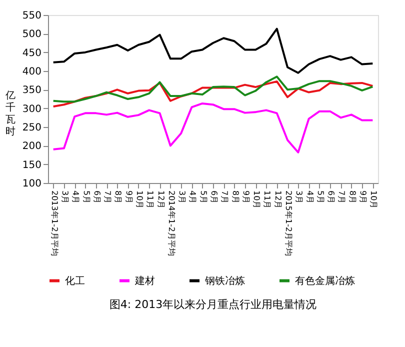 This screenshot has height=347, width=405. What do you see at coordinates (32, 184) in the screenshot?
I see `y-tick-label: 100` at bounding box center [32, 184].